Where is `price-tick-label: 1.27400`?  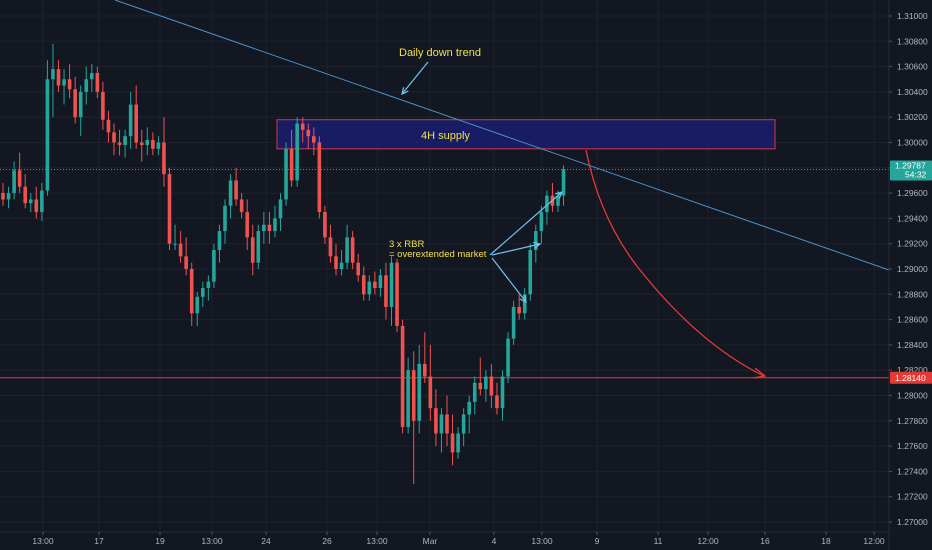
price-tick-label: 1.27400 is located at coordinates (912, 471).